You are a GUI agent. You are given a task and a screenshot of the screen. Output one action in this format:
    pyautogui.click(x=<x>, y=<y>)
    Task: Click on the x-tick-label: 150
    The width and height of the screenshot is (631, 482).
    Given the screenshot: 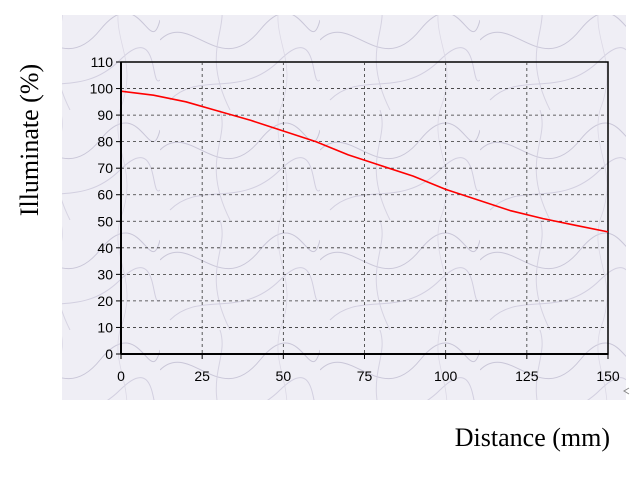 What is the action you would take?
    pyautogui.click(x=608, y=376)
    